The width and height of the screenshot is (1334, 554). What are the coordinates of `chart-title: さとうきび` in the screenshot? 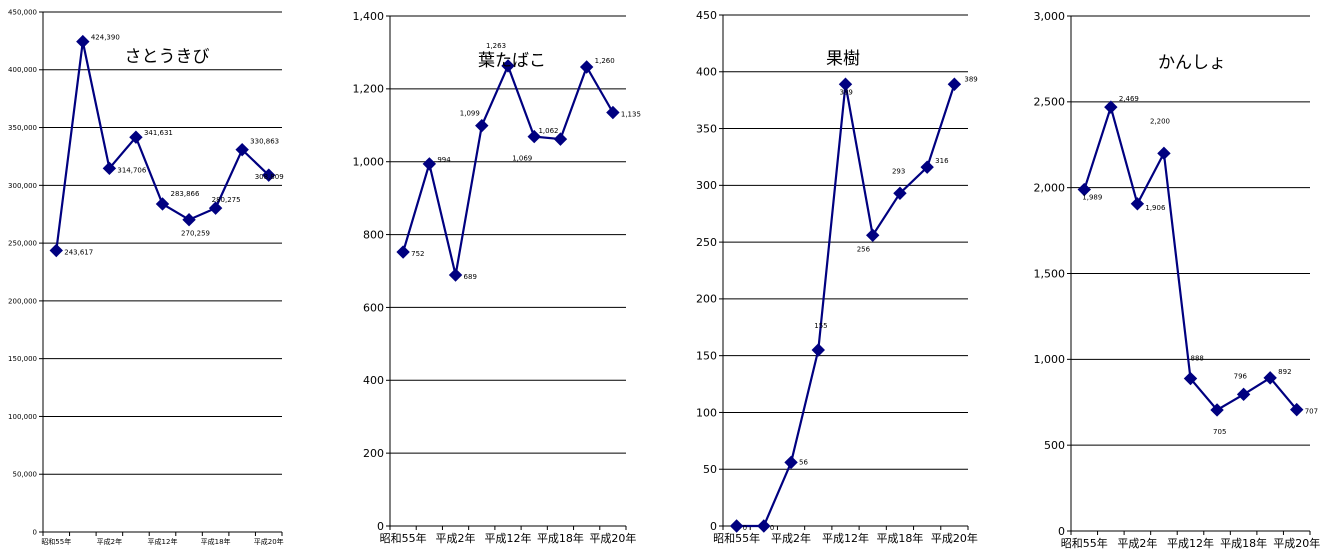 It's located at (167, 57).